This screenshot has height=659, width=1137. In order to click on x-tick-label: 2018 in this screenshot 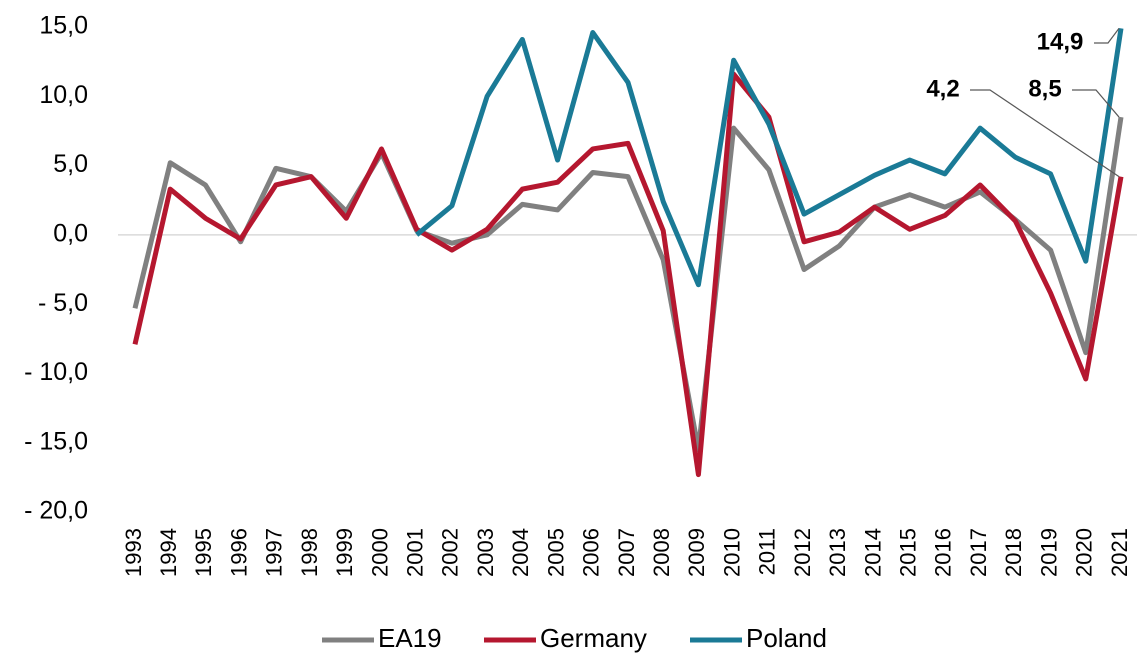, I will do `click(1013, 552)`.